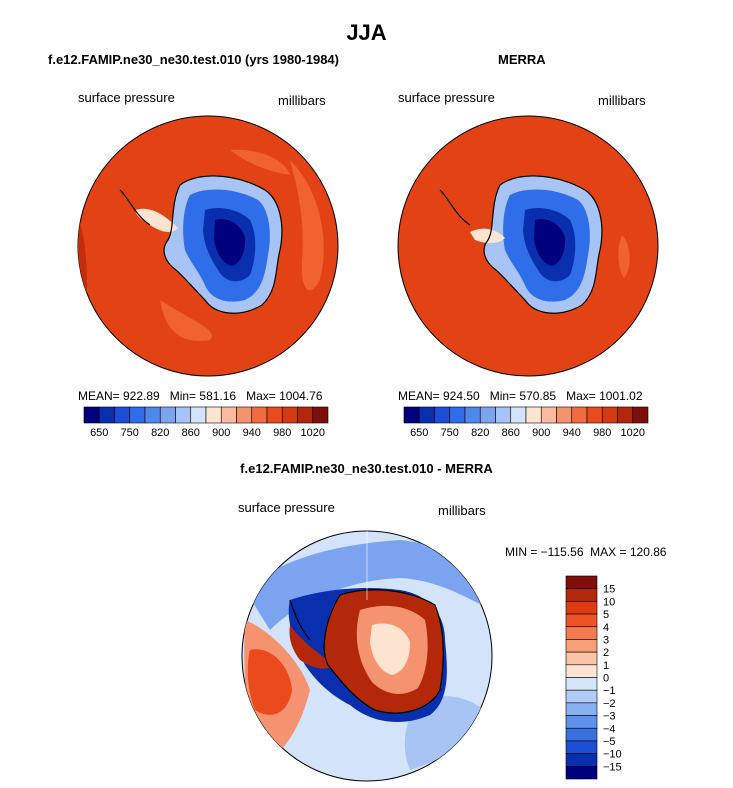 The height and width of the screenshot is (788, 733). What do you see at coordinates (307, 225) in the screenshot?
I see `left-map-light-patch` at bounding box center [307, 225].